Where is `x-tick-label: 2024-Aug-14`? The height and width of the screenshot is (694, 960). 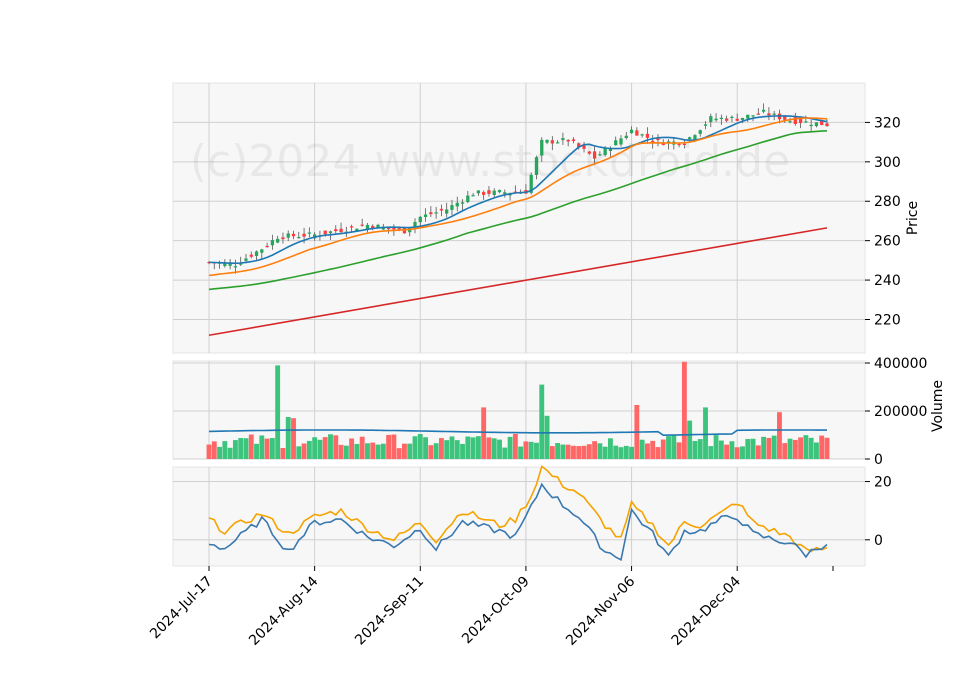 x-tick-label: 2024-Aug-14 is located at coordinates (283, 610).